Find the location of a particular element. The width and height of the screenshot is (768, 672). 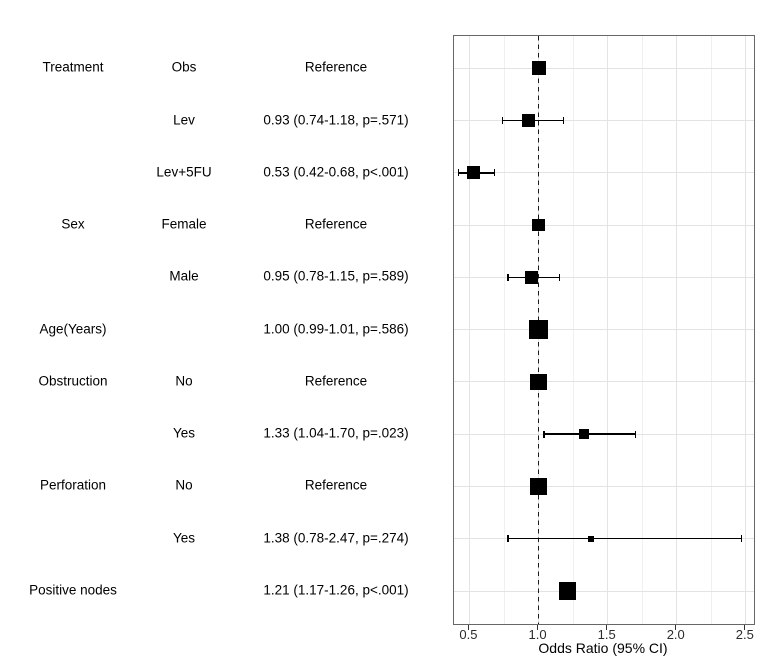

x-tick-label: 2.5 is located at coordinates (744, 634).